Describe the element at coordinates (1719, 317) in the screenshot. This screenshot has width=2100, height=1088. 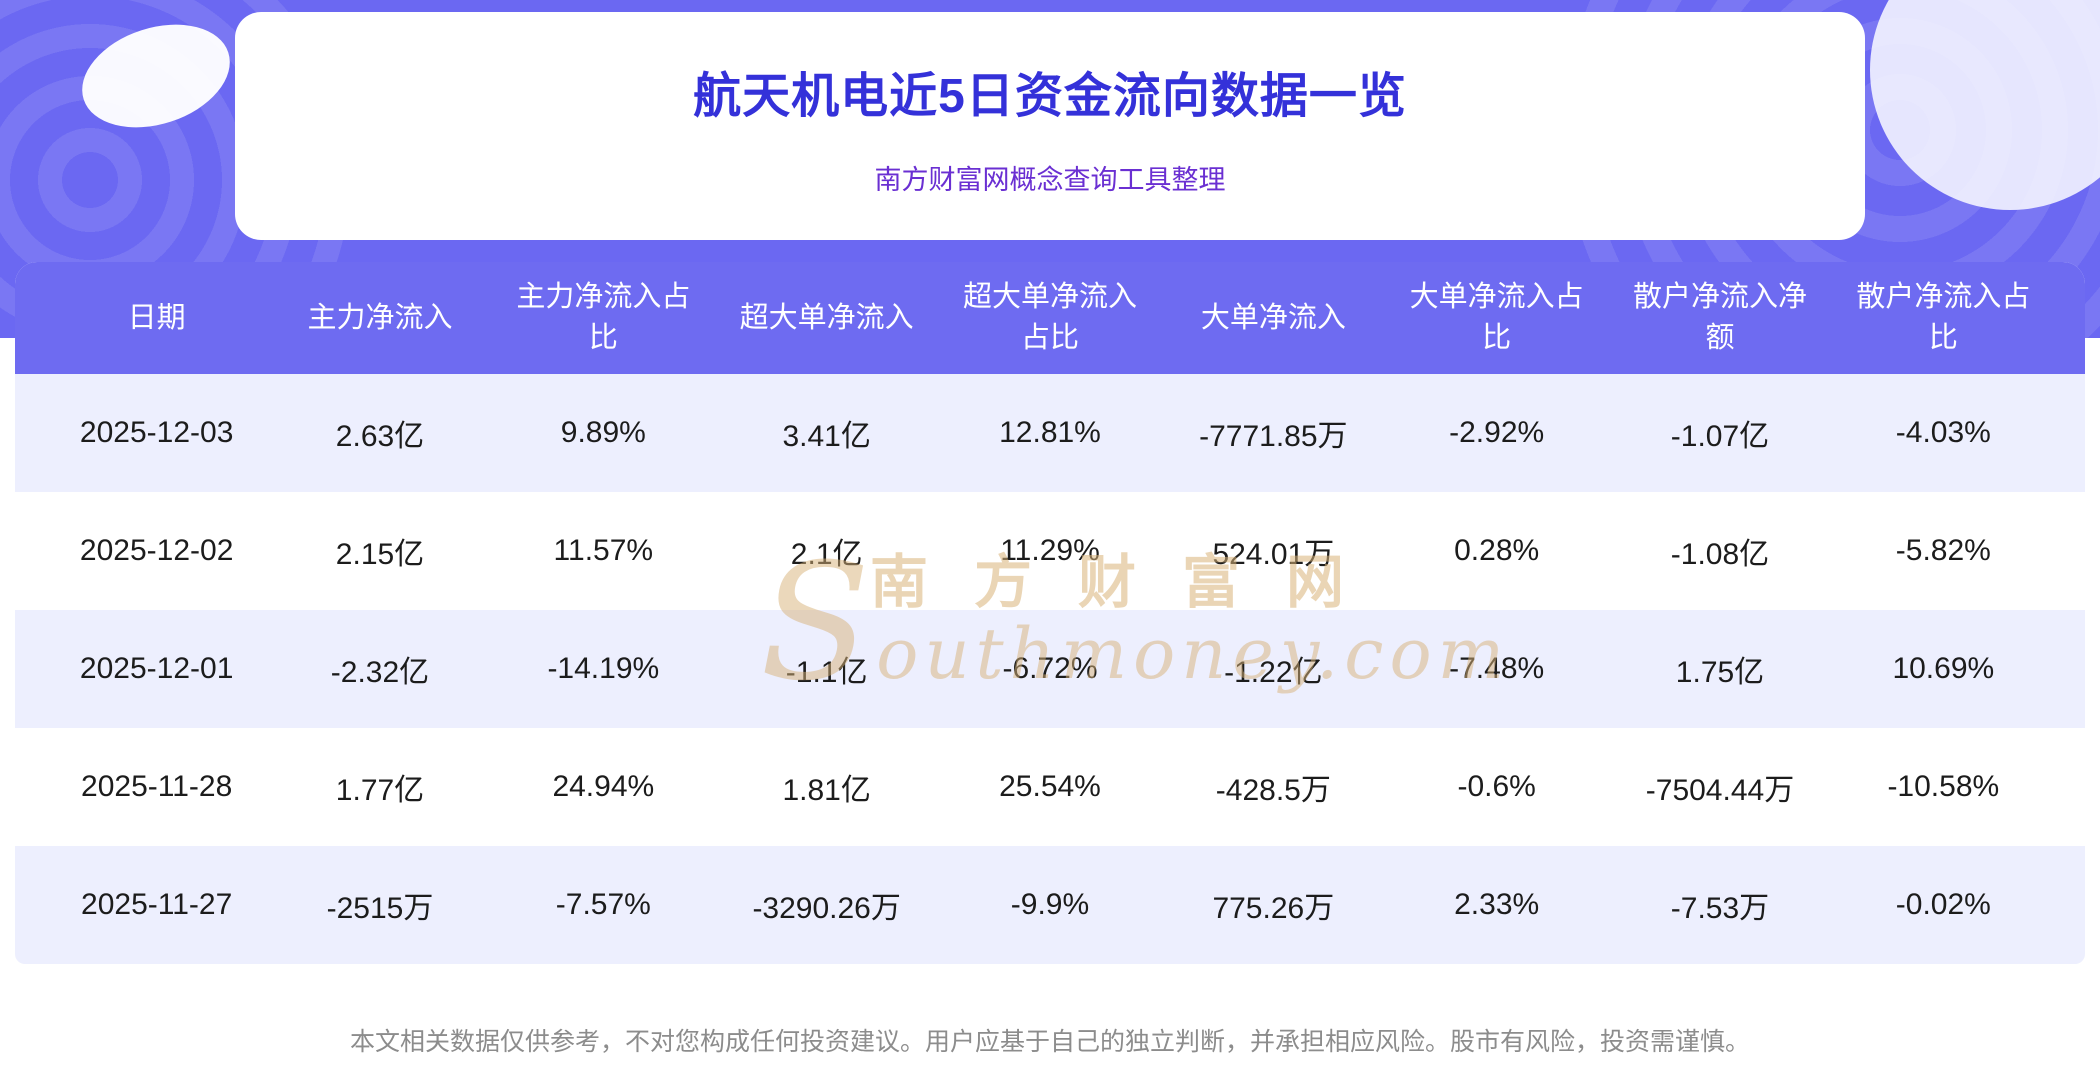
I see `column-header: 散户净流入净额` at that location.